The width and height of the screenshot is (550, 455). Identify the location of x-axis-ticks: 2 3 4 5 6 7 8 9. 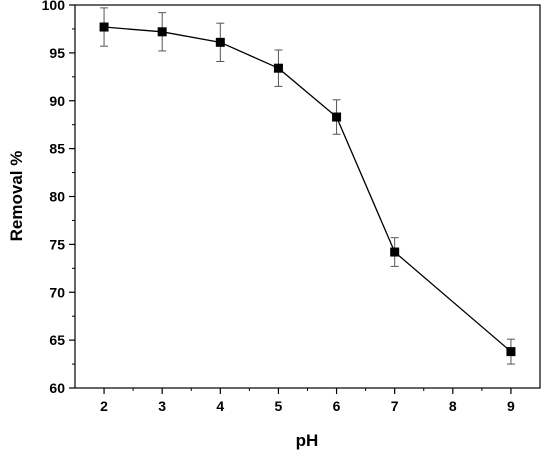
(307, 401).